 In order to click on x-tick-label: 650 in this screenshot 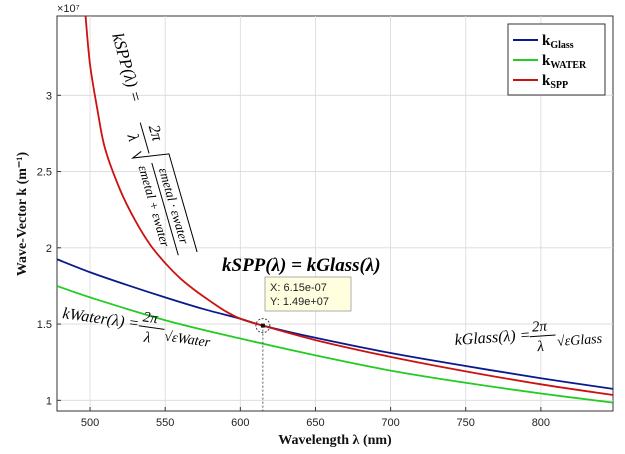, I will do `click(315, 423)`.